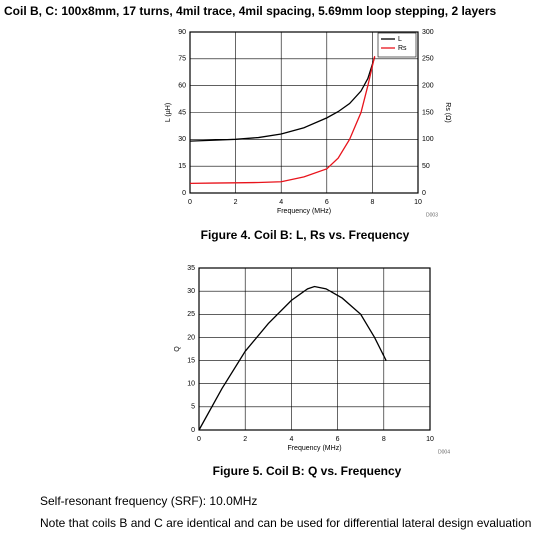  Describe the element at coordinates (426, 166) in the screenshot. I see `y2-tick-label: 50` at that location.